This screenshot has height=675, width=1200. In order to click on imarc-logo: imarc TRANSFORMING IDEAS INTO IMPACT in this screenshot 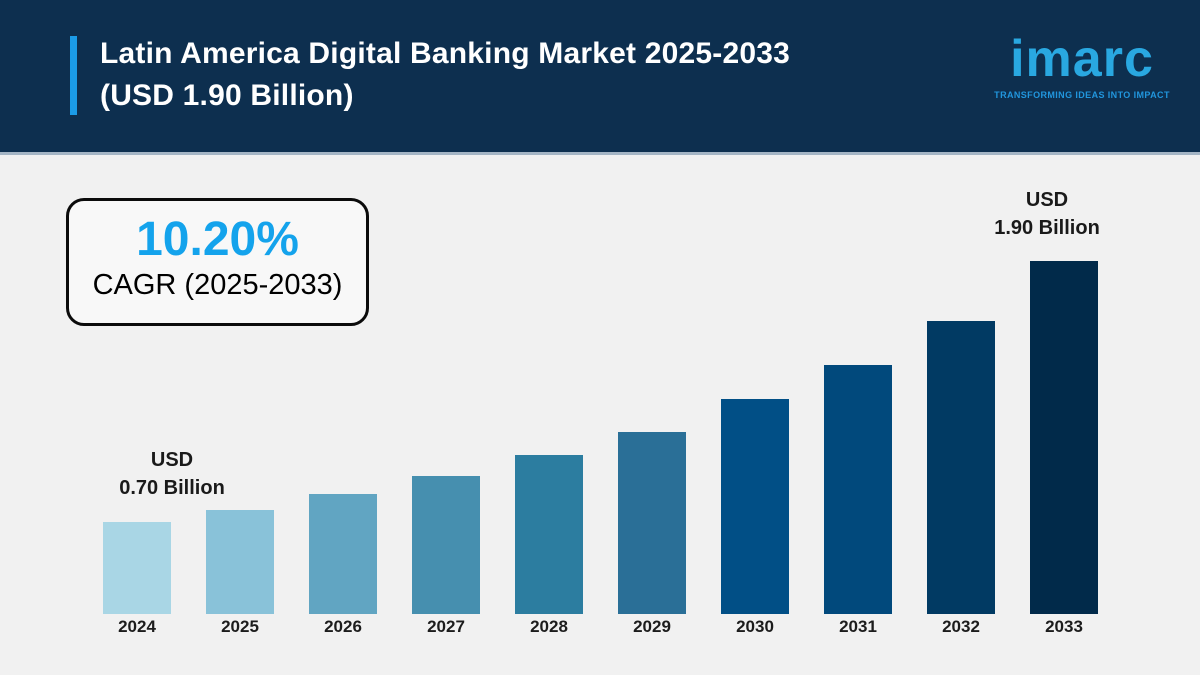, I will do `click(1081, 65)`.